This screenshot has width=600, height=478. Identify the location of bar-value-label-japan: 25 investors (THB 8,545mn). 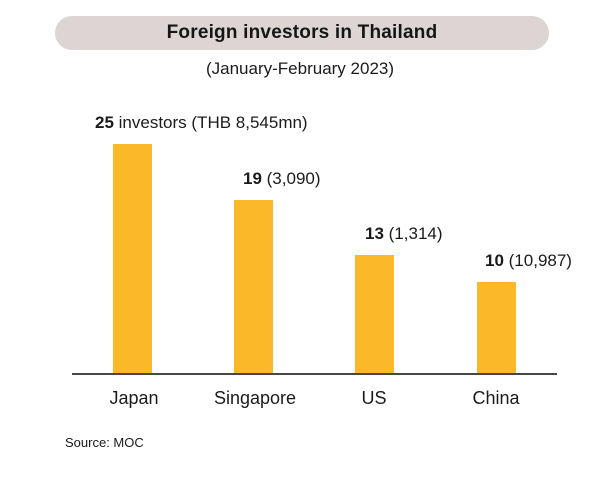
(201, 123).